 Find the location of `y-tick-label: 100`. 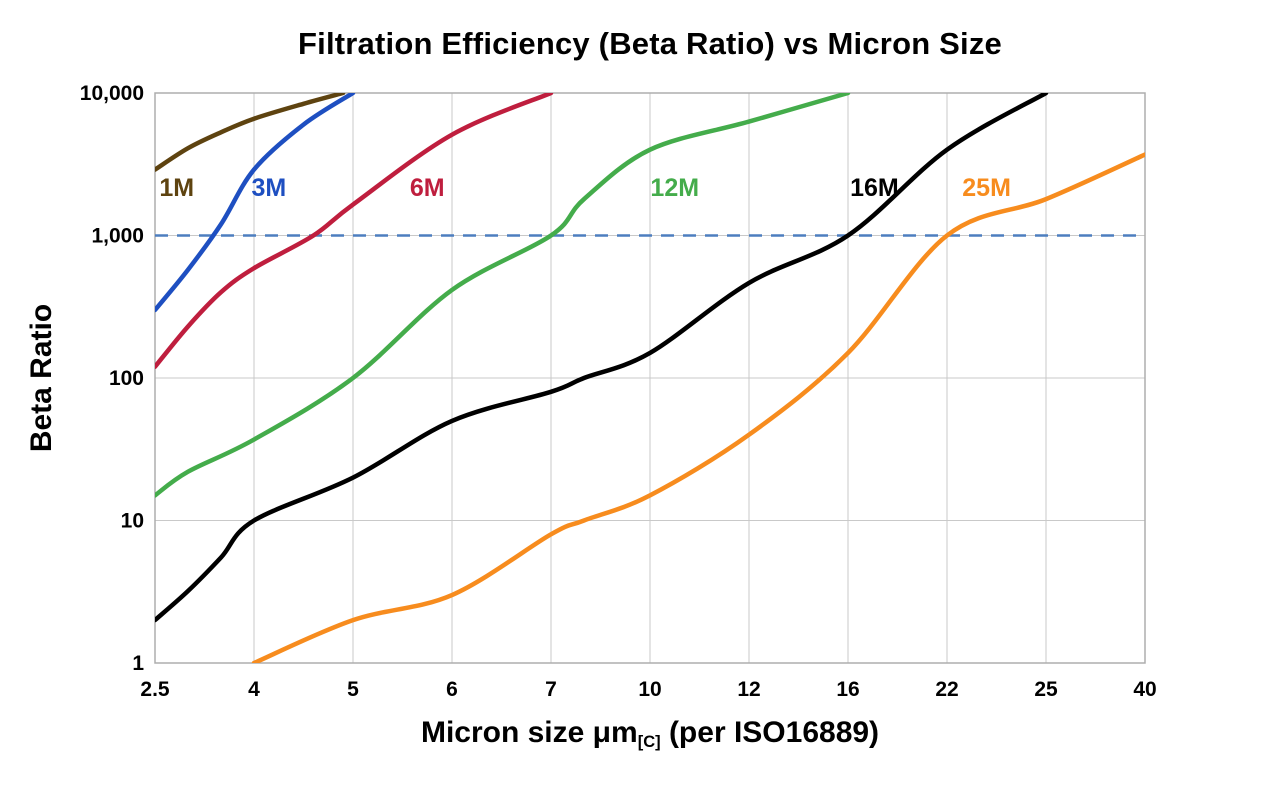

y-tick-label: 100 is located at coordinates (126, 378).